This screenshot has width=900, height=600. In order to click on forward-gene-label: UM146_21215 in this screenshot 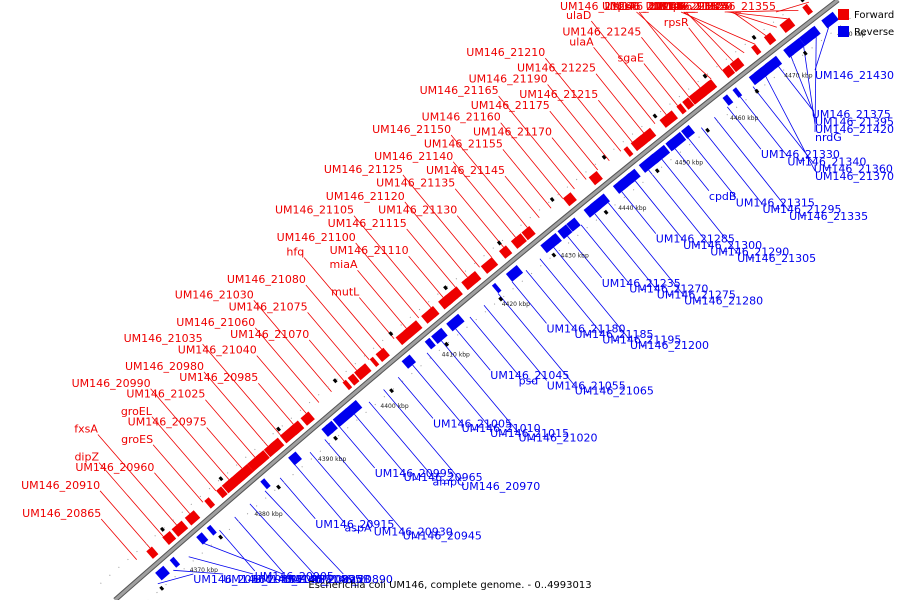, I will do `click(558, 94)`.